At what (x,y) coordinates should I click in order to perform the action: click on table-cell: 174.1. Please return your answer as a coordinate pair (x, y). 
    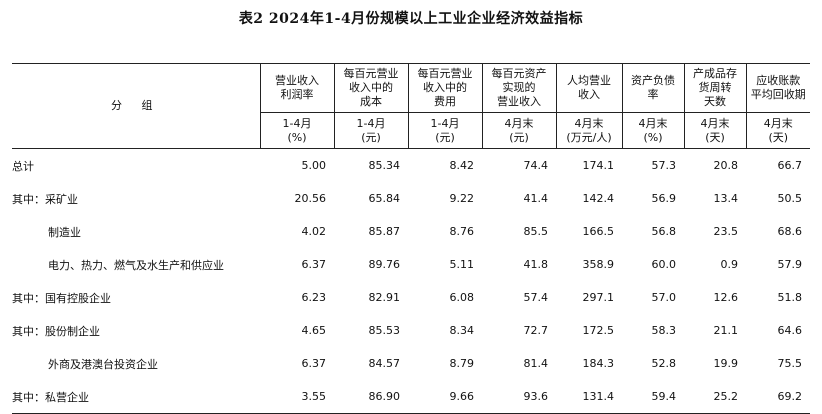
    Looking at the image, I should click on (598, 165).